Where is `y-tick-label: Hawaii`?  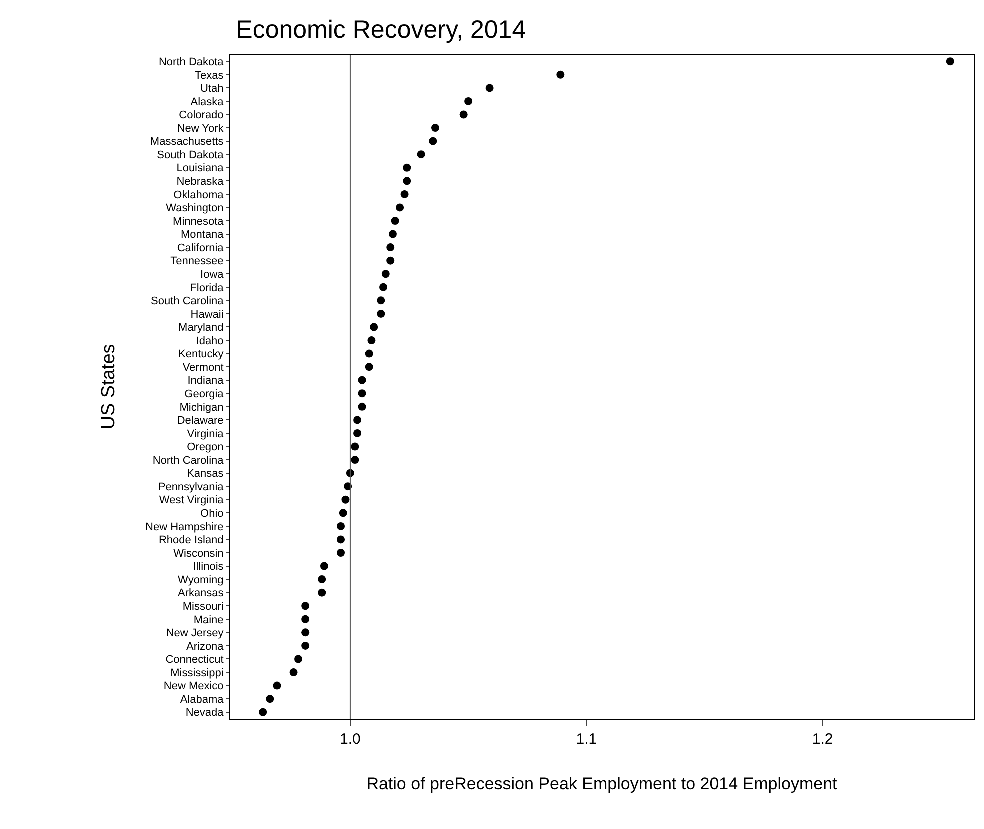
y-tick-label: Hawaii is located at coordinates (207, 314).